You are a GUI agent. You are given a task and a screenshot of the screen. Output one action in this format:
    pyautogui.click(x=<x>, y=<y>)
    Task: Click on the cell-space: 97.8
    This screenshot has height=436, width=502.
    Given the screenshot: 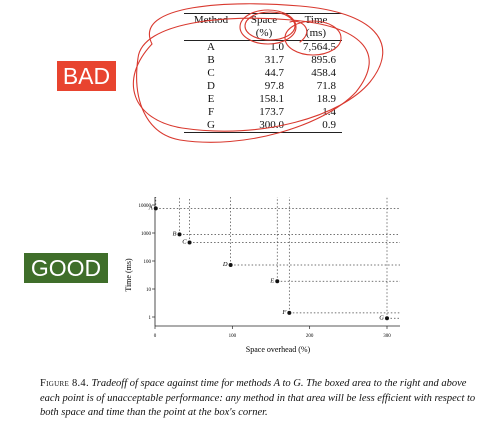 What is the action you would take?
    pyautogui.click(x=274, y=86)
    